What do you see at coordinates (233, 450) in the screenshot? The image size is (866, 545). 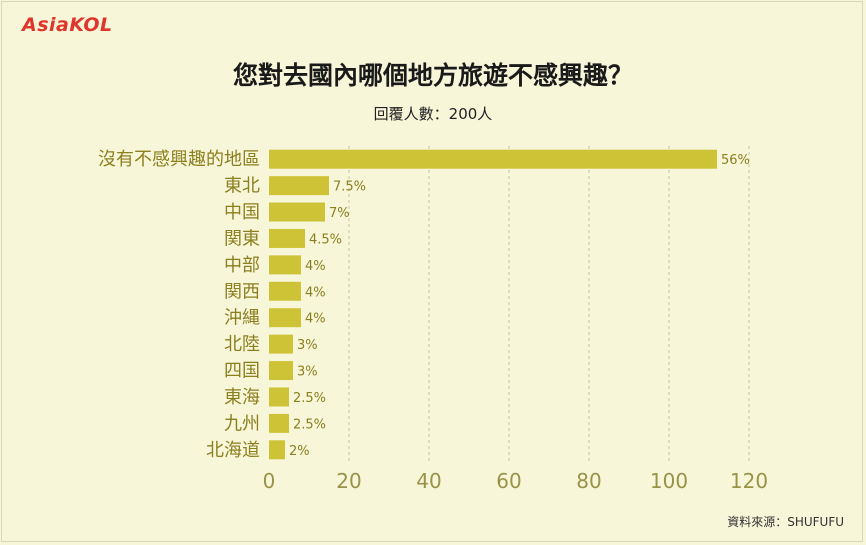 I see `category-label: 北海道` at bounding box center [233, 450].